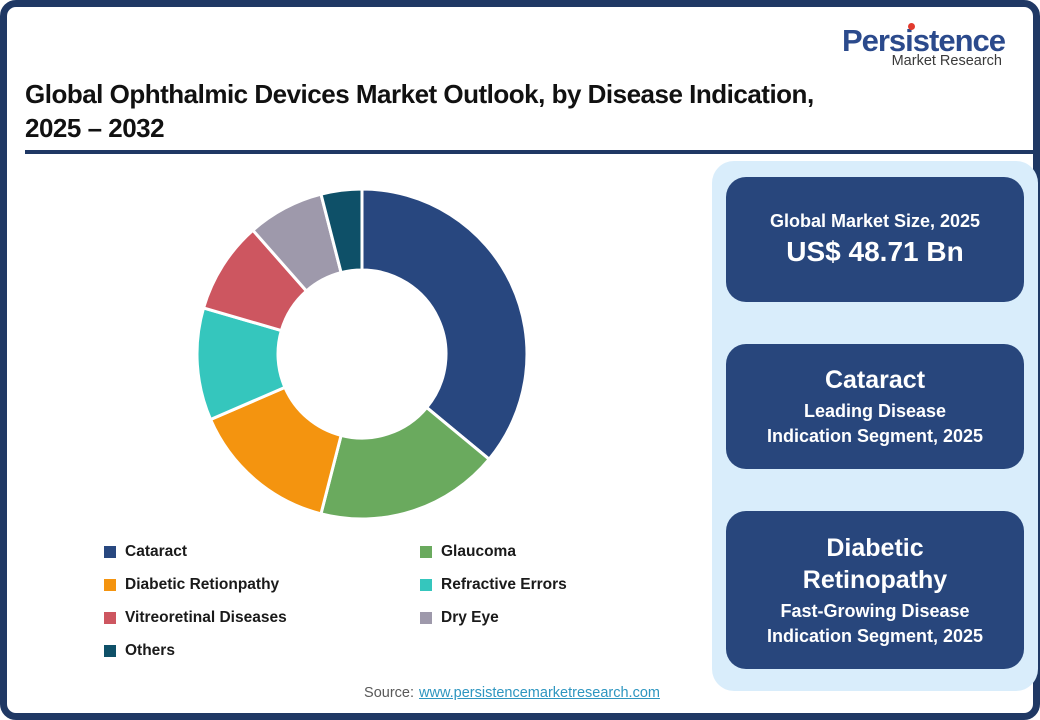 This screenshot has width=1040, height=720. What do you see at coordinates (206, 617) in the screenshot?
I see `legend-label: Vitreoretinal Diseases` at bounding box center [206, 617].